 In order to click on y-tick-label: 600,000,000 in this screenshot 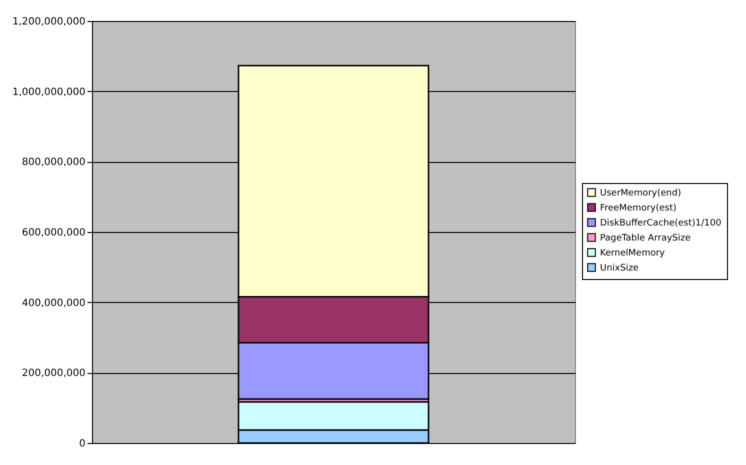, I will do `click(54, 233)`.